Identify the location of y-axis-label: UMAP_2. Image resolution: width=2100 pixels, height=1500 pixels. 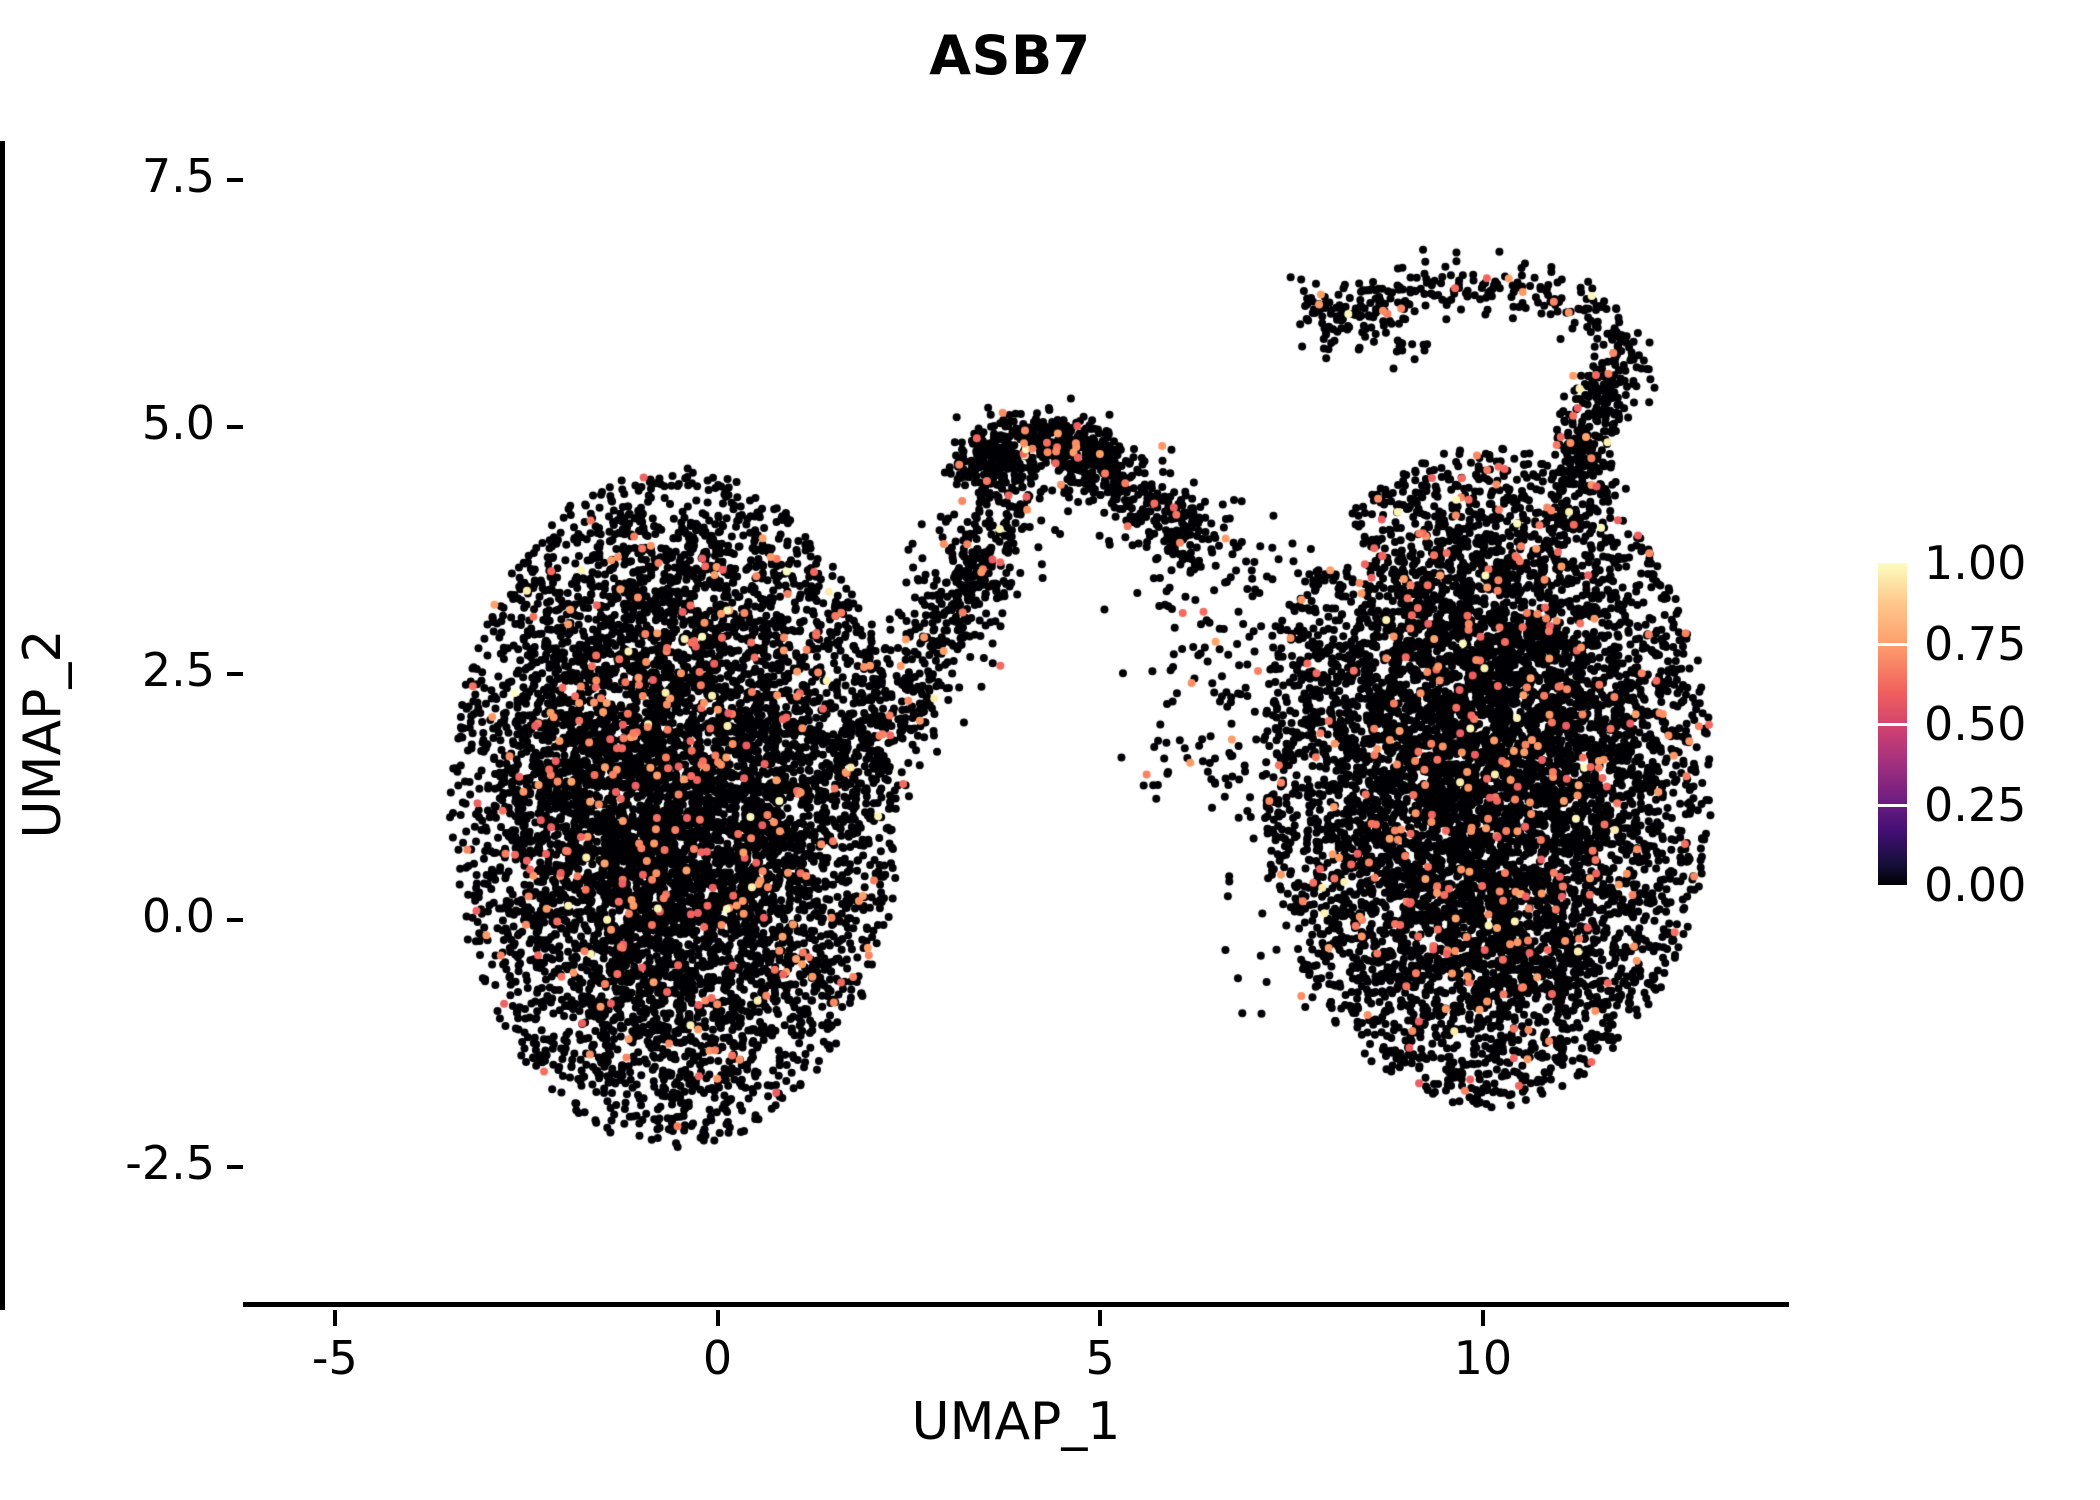
(43, 734).